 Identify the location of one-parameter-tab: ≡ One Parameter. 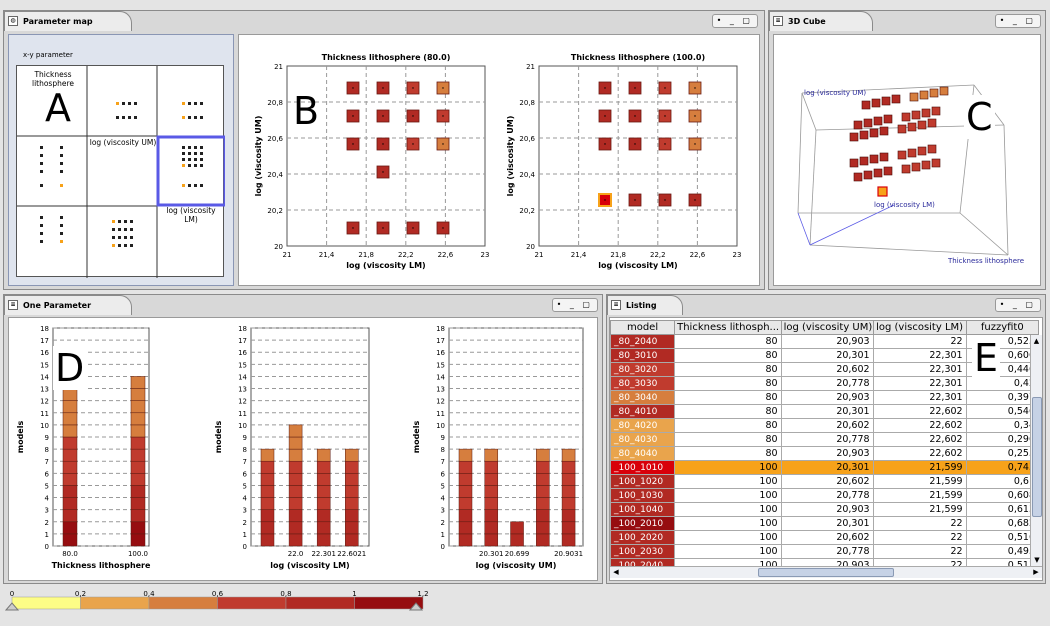
(68, 305).